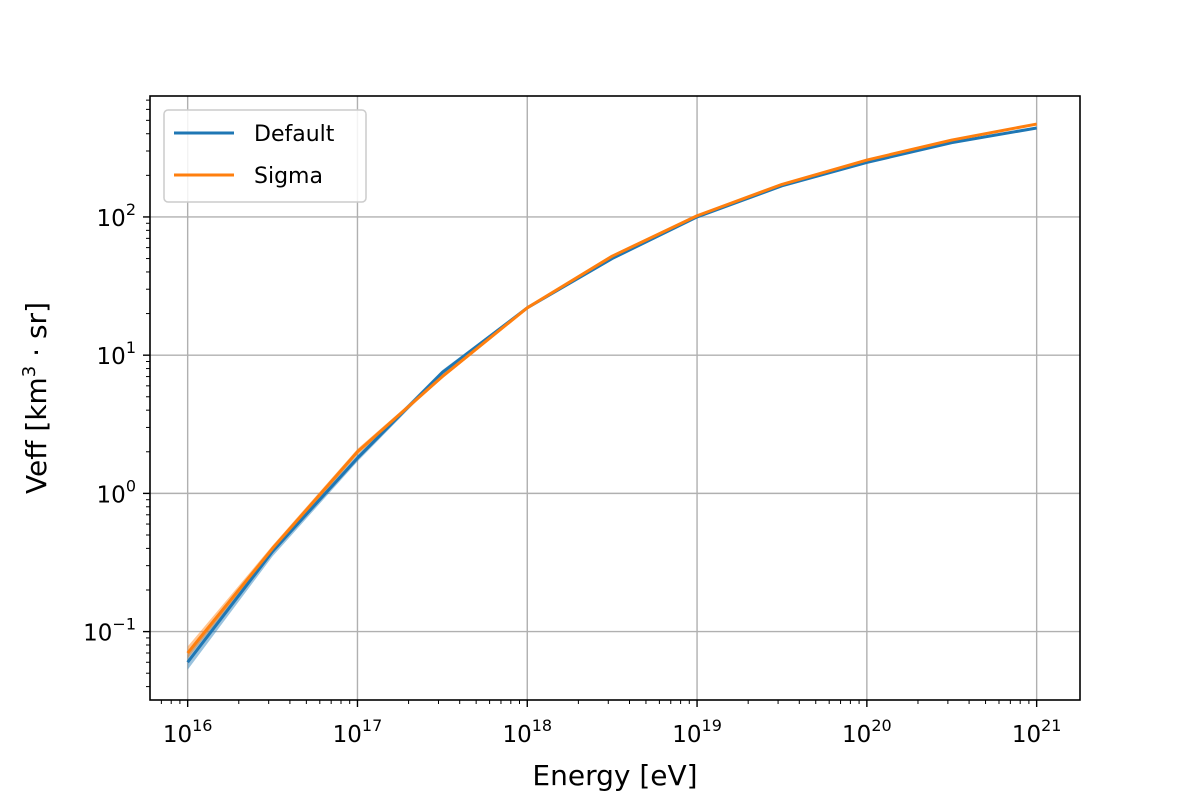  What do you see at coordinates (265, 156) in the screenshot?
I see `legend: Default Sigma` at bounding box center [265, 156].